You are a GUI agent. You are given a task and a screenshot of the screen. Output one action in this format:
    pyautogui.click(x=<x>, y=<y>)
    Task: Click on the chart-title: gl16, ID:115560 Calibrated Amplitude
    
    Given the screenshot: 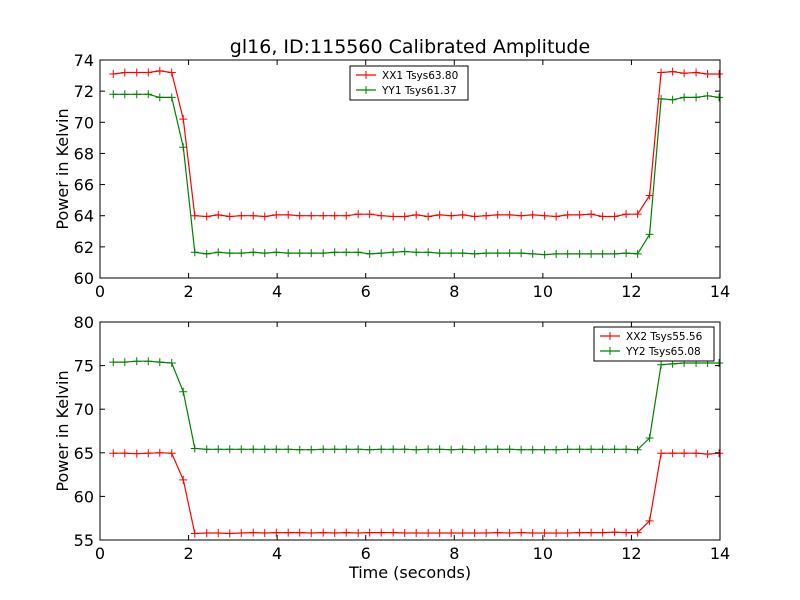 What is the action you would take?
    pyautogui.click(x=410, y=47)
    